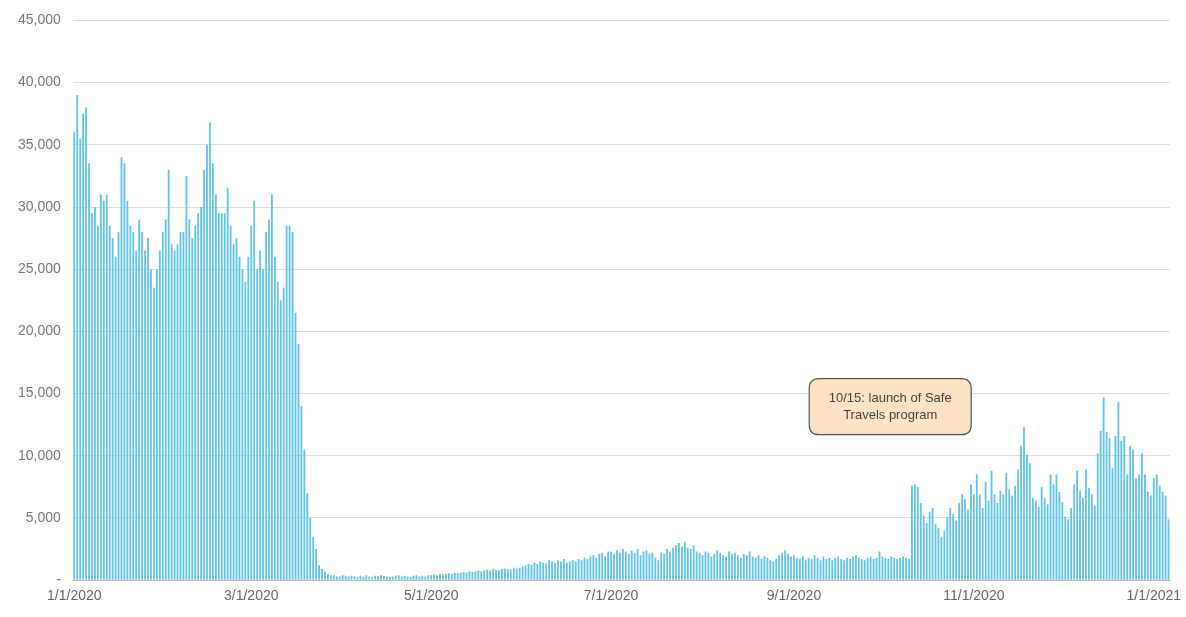 This screenshot has width=1186, height=617. I want to click on y-tick-label: 35,000, so click(39, 143).